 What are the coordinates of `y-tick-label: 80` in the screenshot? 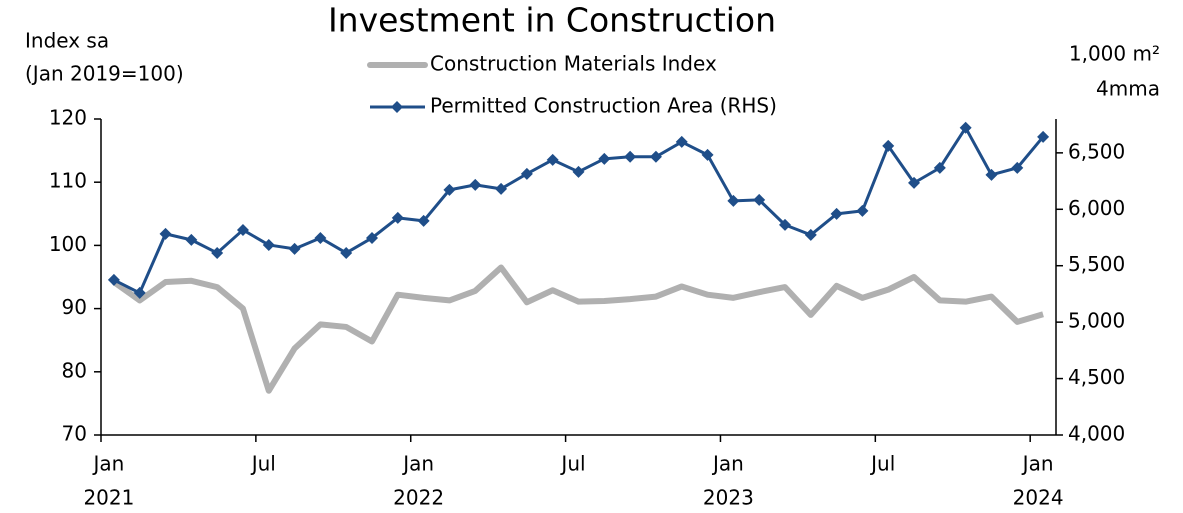 It's located at (74, 370).